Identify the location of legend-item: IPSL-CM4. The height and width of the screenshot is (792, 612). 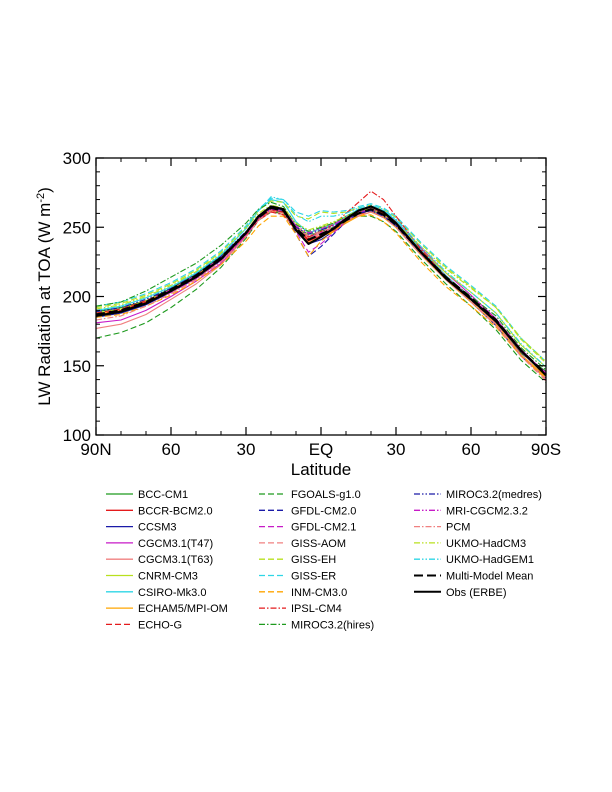
(300, 609).